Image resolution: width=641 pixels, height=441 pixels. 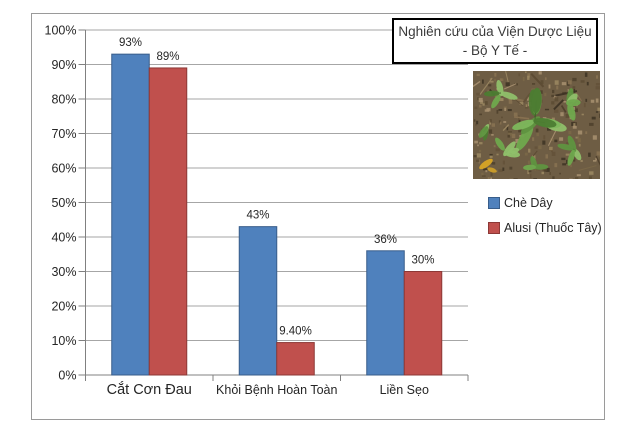 I want to click on legend-swatch-series1, so click(x=494, y=203).